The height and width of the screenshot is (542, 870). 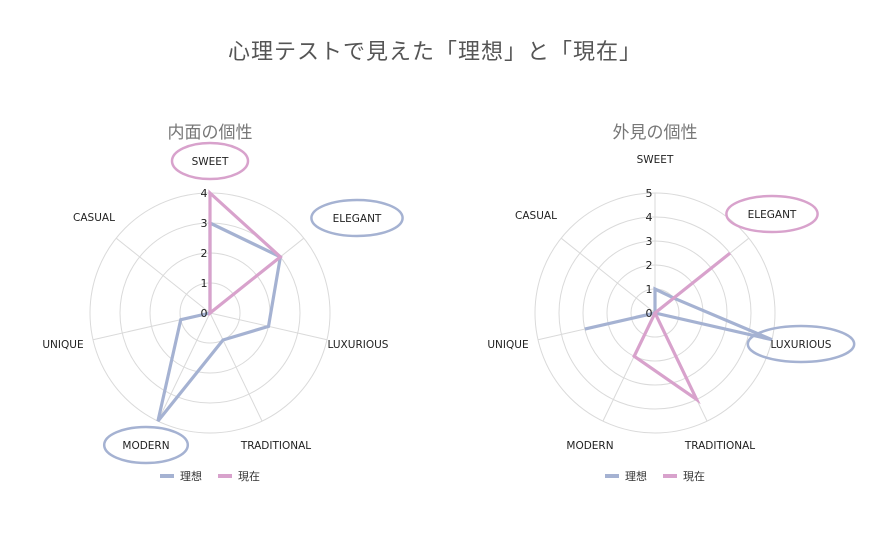 What do you see at coordinates (655, 133) in the screenshot?
I see `chart-title: 外見の個性` at bounding box center [655, 133].